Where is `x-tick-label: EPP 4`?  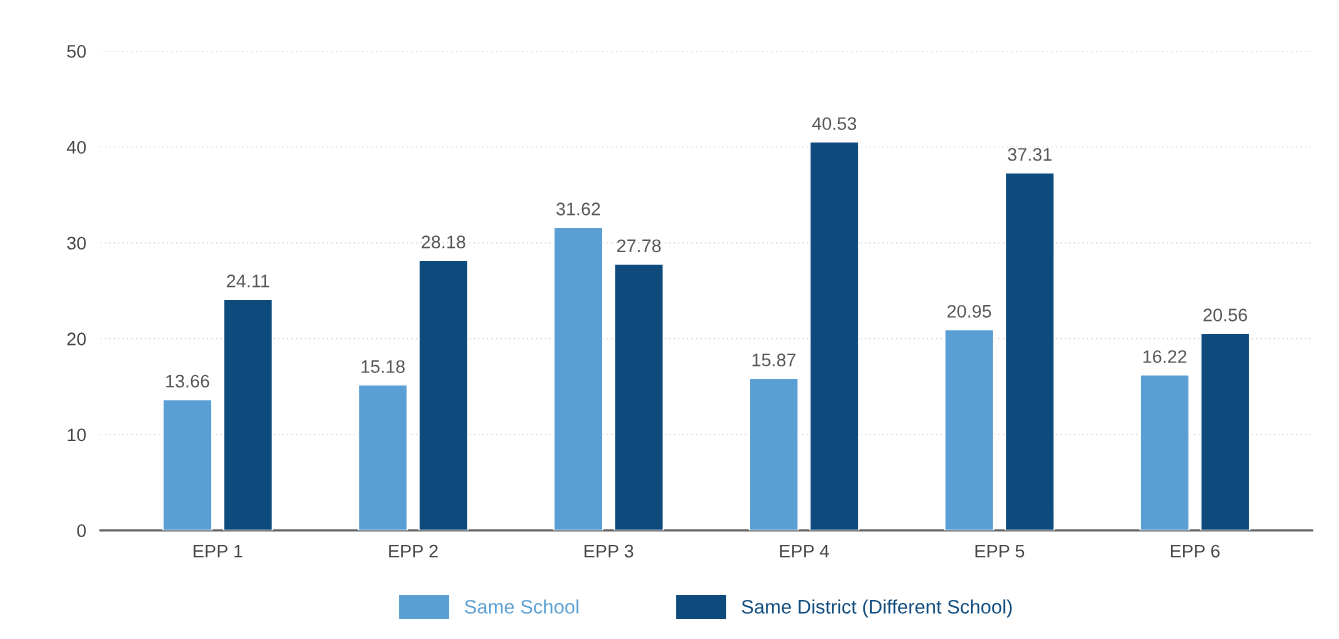
x-tick-label: EPP 4 is located at coordinates (804, 551).